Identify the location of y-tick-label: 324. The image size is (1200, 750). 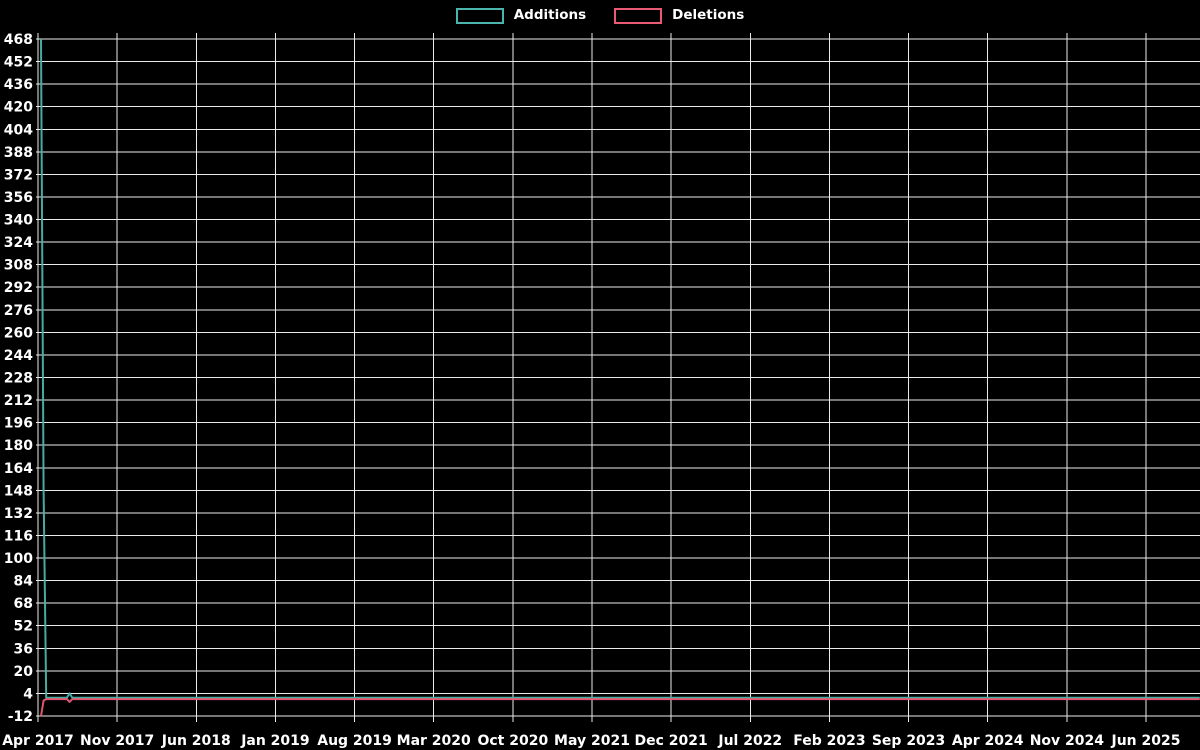
(18, 243).